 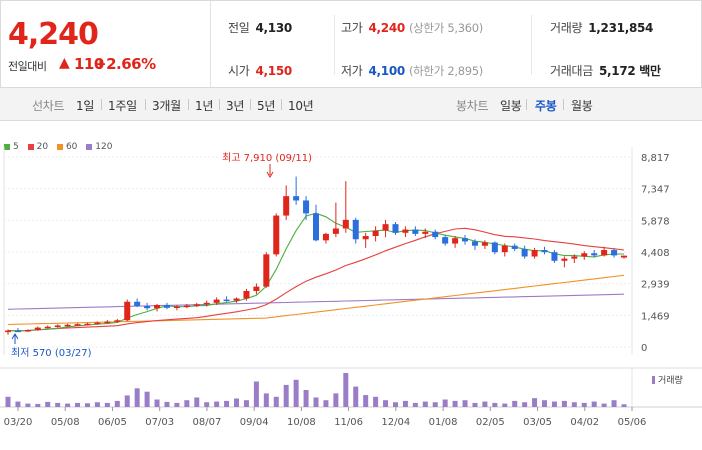 I want to click on x-tick-label: 05/06, so click(x=632, y=422).